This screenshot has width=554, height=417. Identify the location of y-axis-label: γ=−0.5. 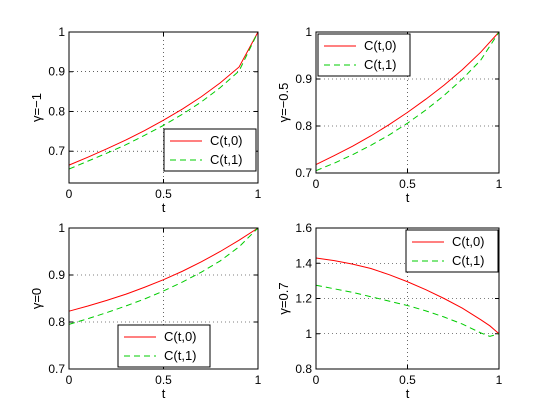
(283, 103).